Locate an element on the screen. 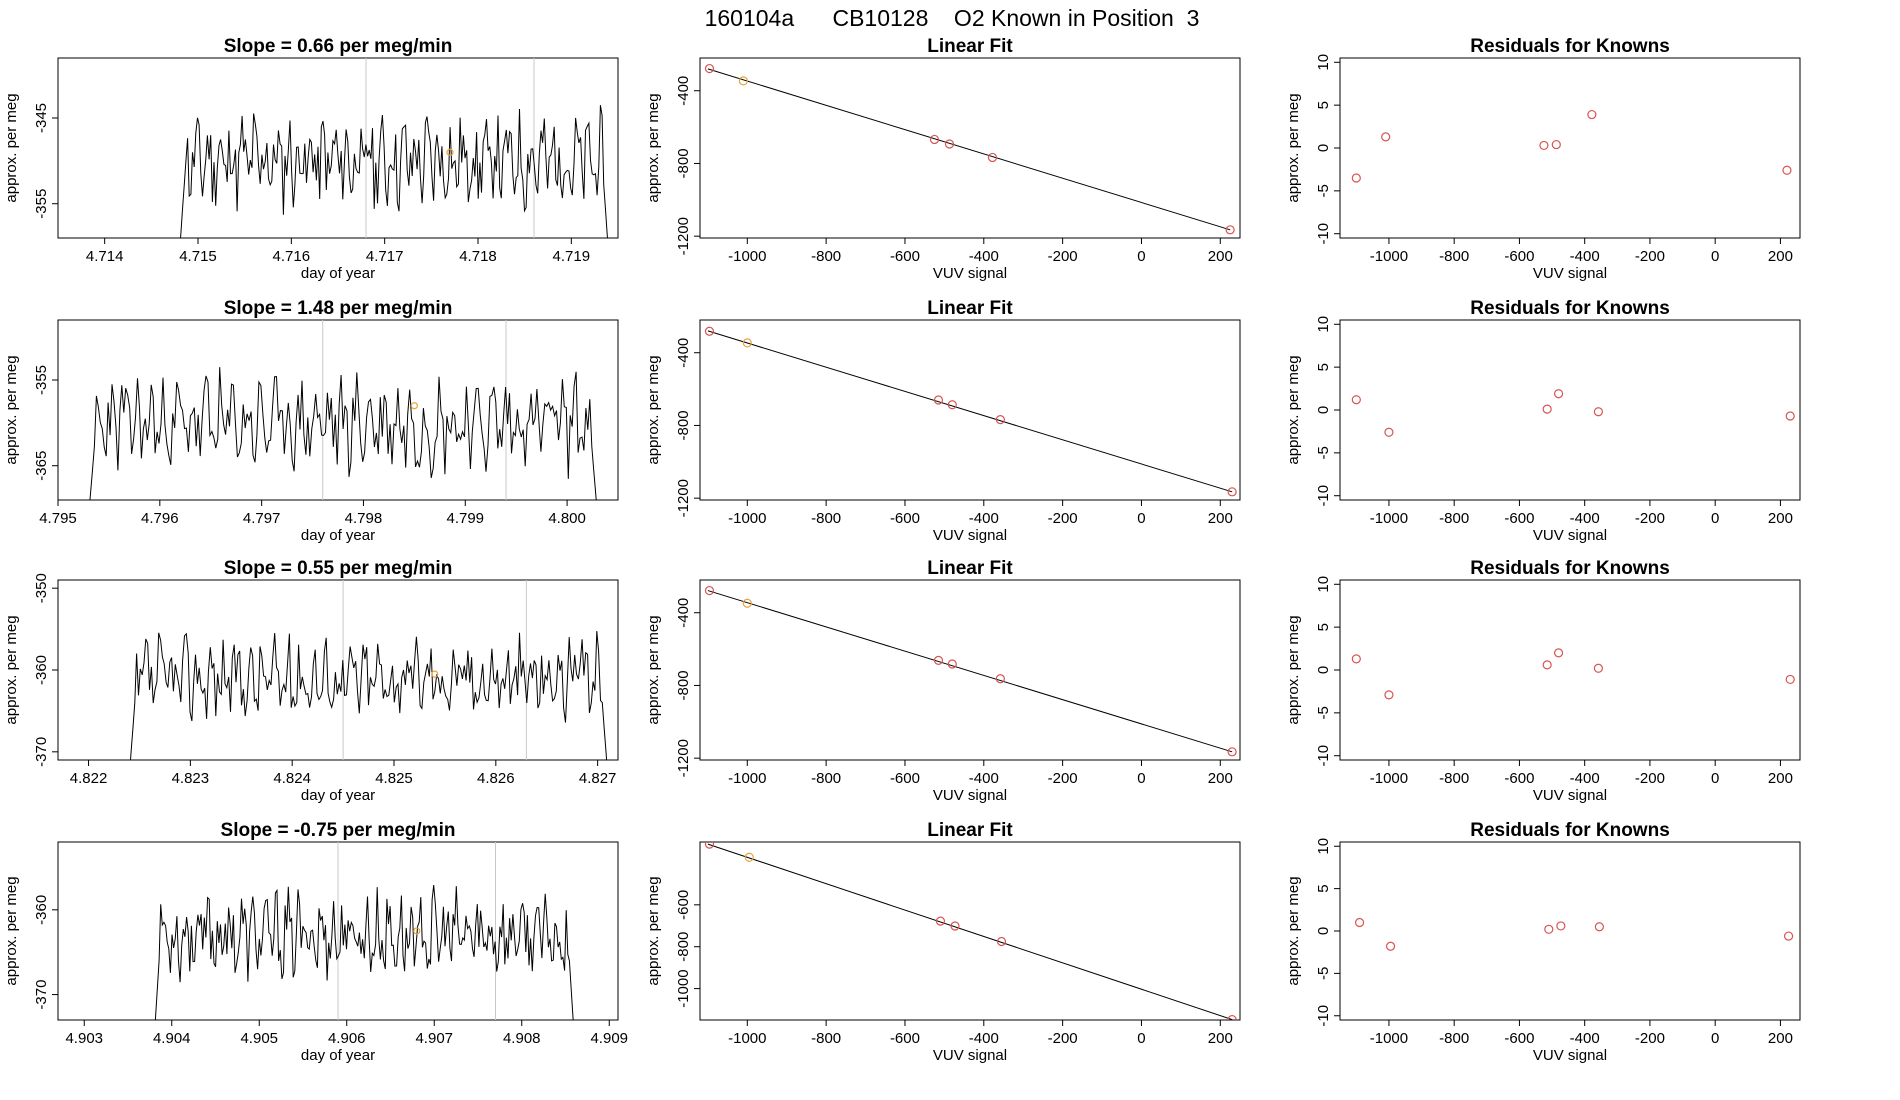  x-tick-label: 4.826 is located at coordinates (496, 778).